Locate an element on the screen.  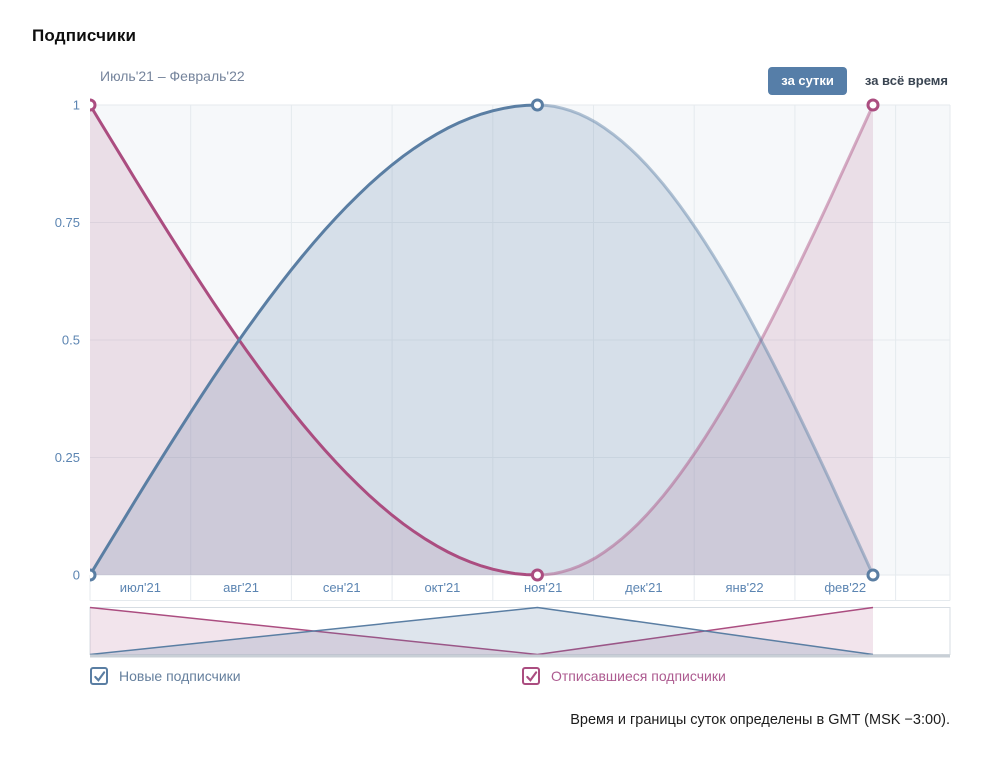
checkbox-new-subscribers is located at coordinates (99, 676).